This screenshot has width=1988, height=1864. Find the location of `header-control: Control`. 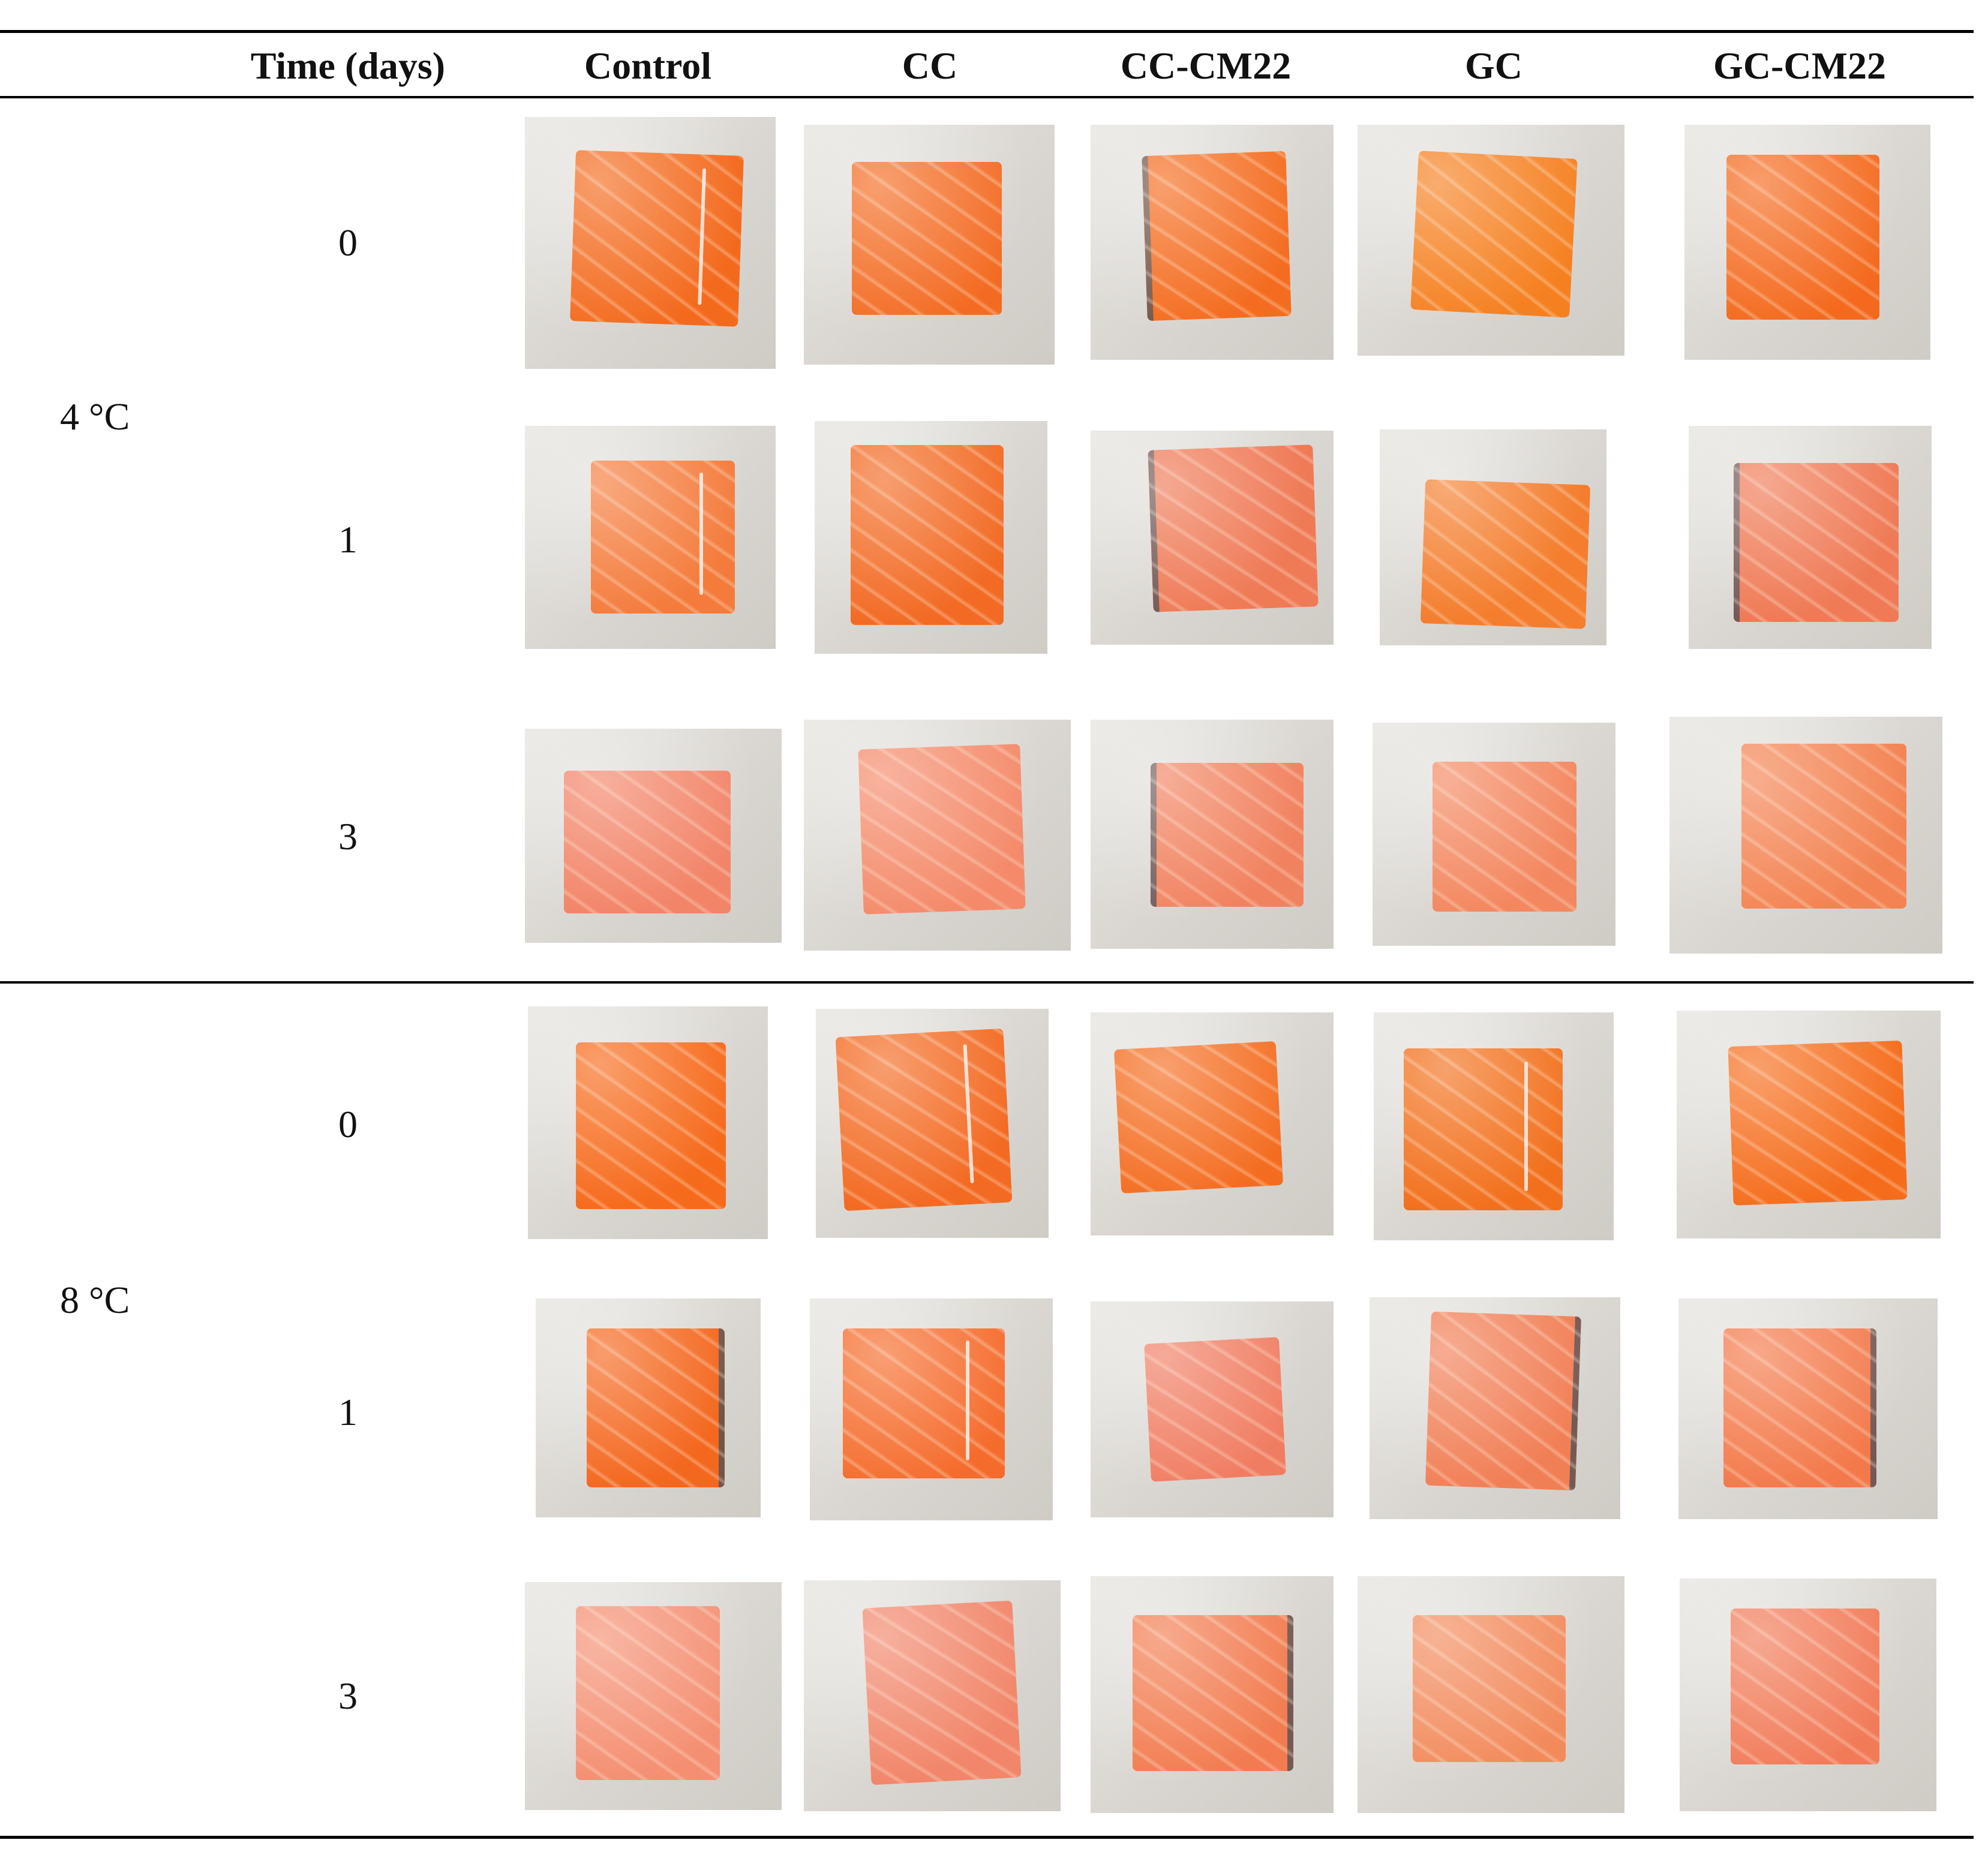

header-control: Control is located at coordinates (648, 65).